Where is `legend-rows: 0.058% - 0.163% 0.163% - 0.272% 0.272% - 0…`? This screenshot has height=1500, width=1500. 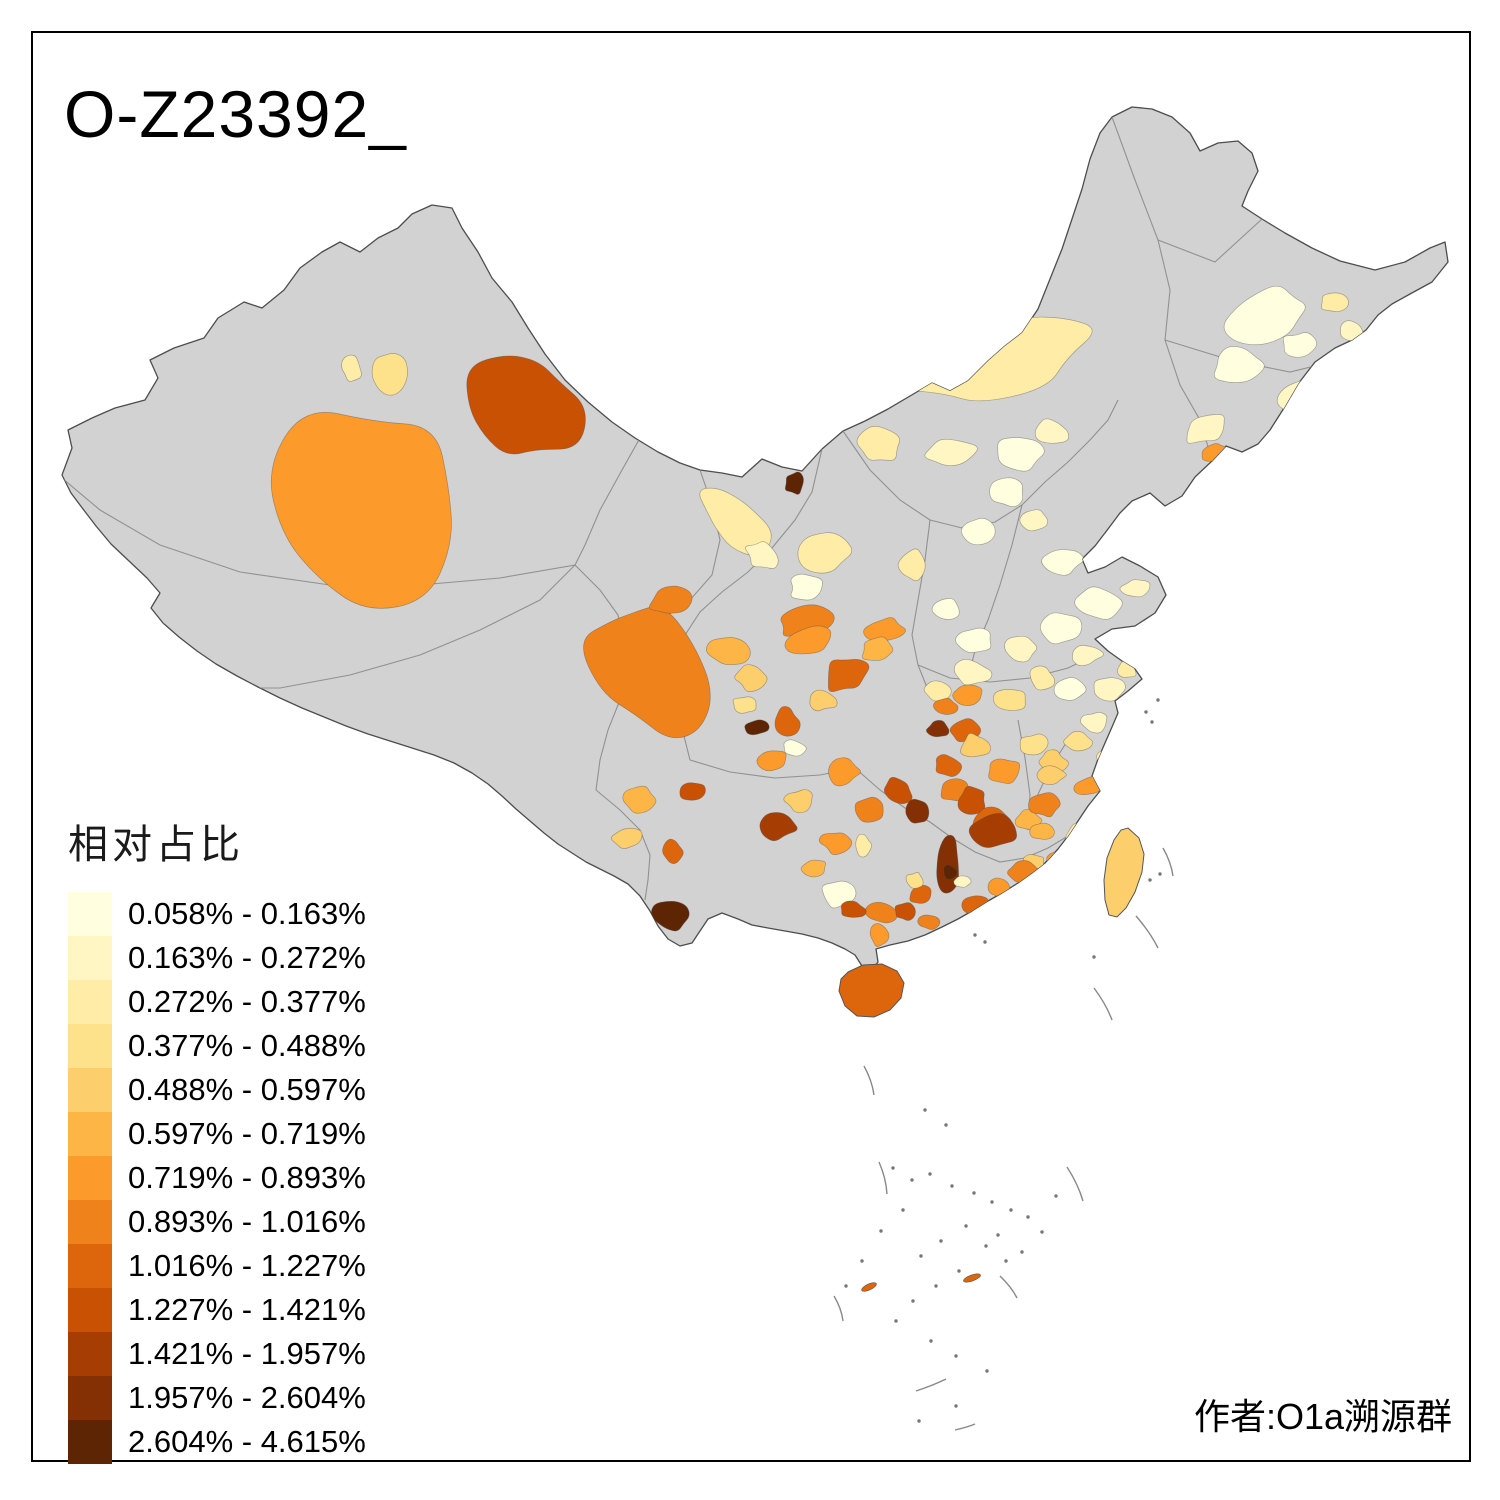 legend-rows: 0.058% - 0.163% 0.163% - 0.272% 0.272% - 0… is located at coordinates (217, 1178).